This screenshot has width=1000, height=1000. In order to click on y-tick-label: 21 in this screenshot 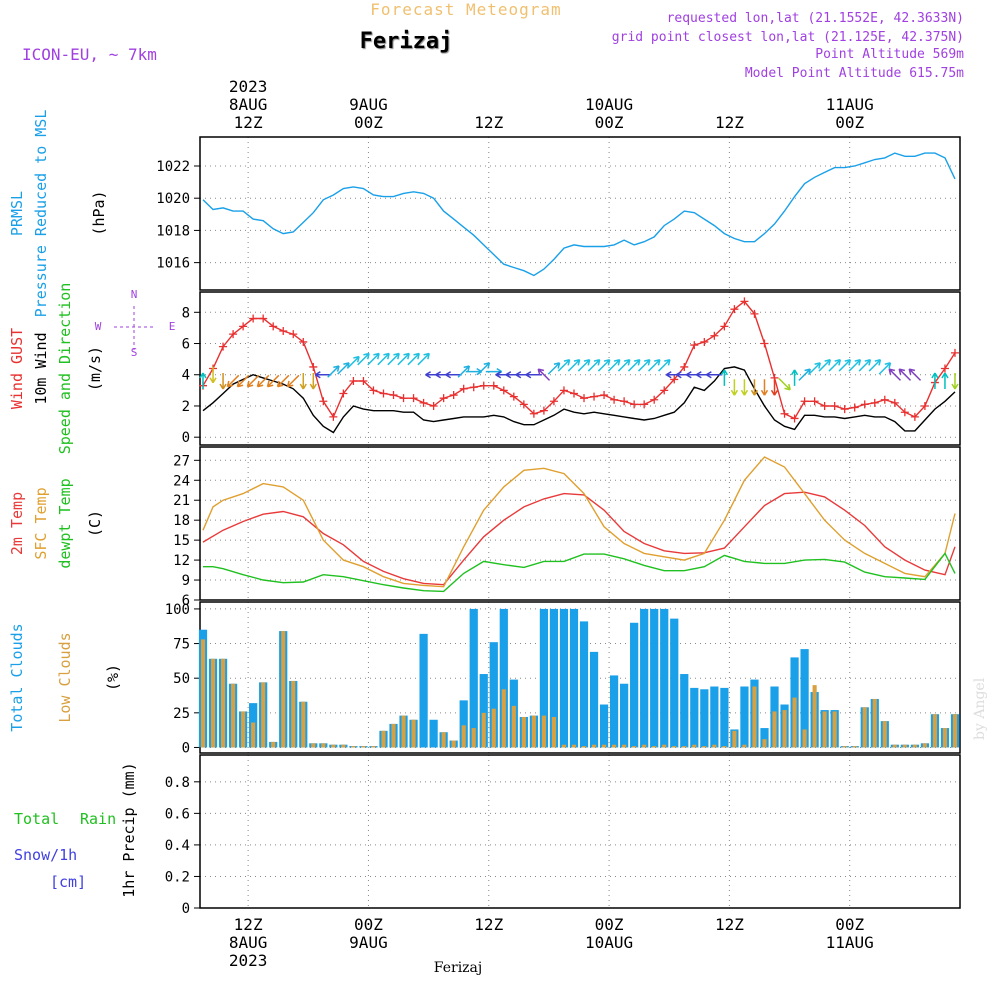, I will do `click(181, 501)`.